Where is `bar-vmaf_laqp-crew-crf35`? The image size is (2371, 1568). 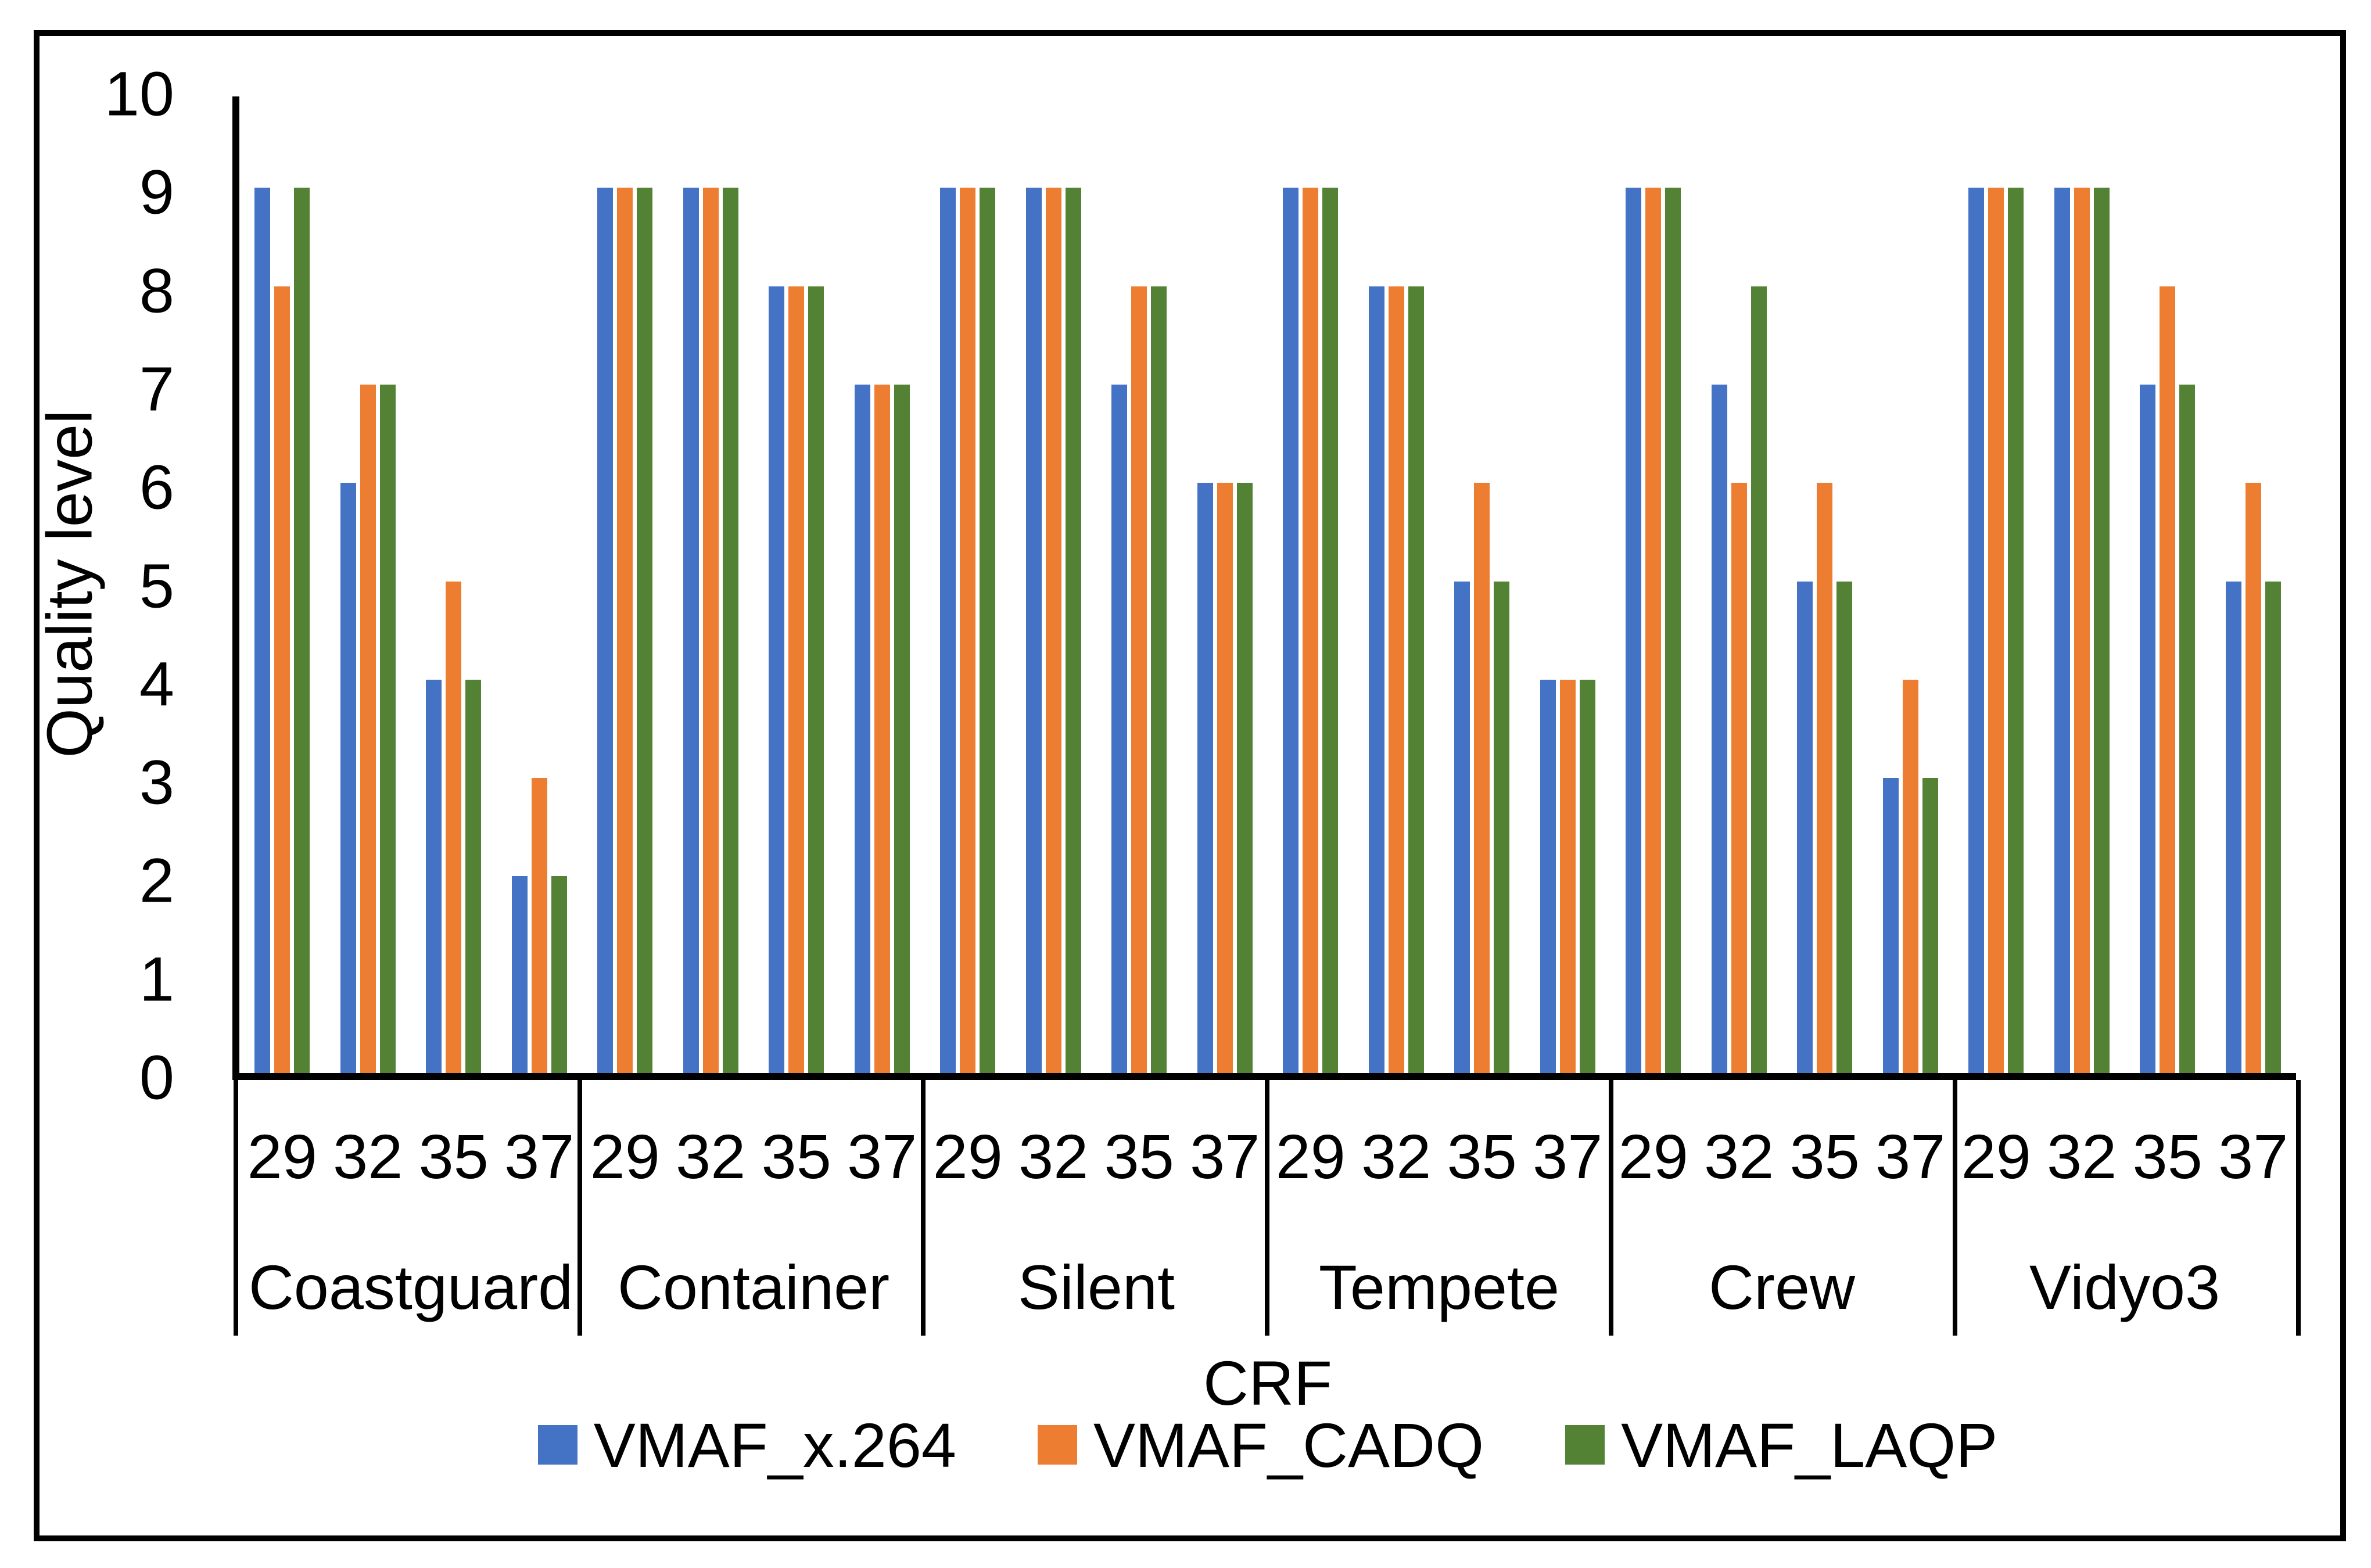
bar-vmaf_laqp-crew-crf35 is located at coordinates (1845, 827).